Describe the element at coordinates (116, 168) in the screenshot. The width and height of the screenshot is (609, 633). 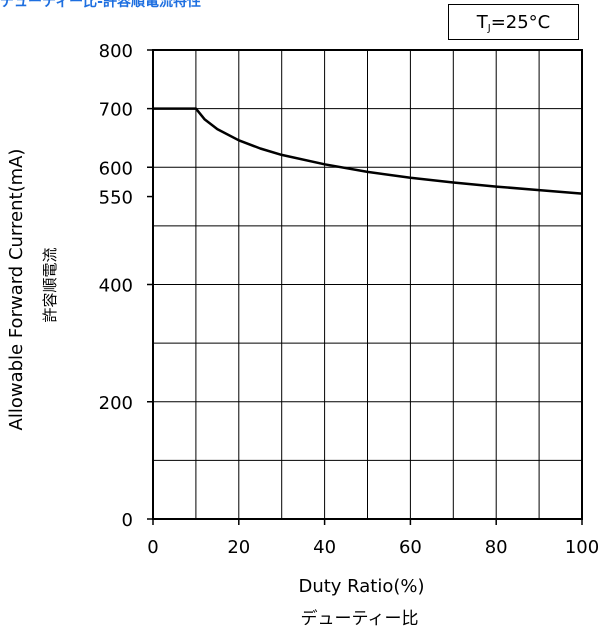
I see `y-tick-label: 600` at that location.